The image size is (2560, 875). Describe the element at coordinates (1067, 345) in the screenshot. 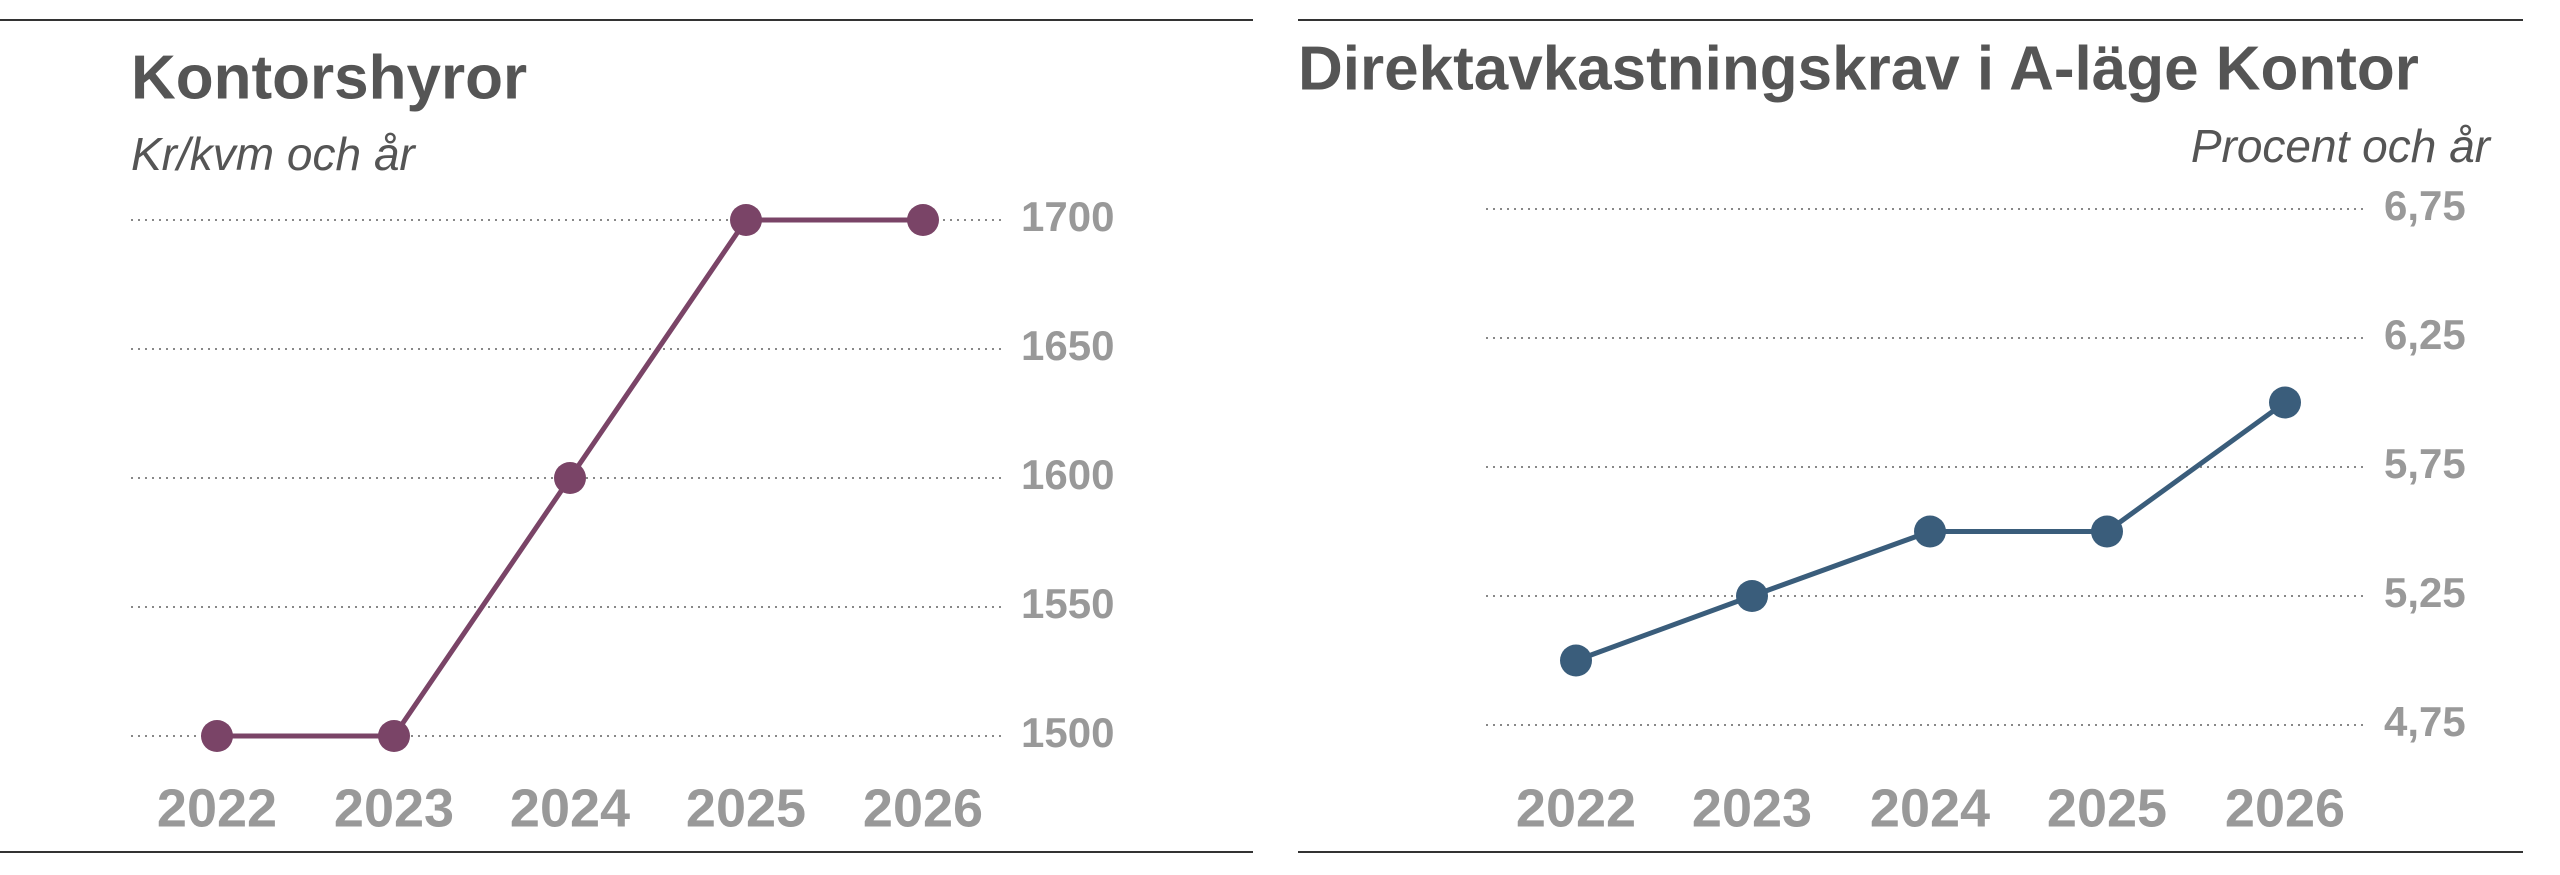

I see `y-tick-label: 1650` at that location.